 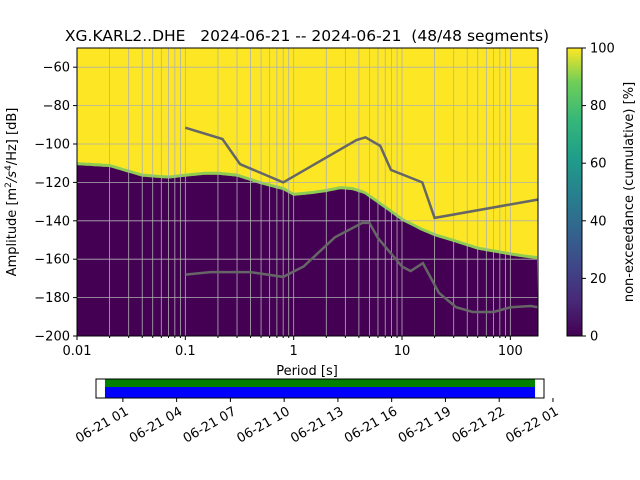 I want to click on timeline-tick-label: 06-21 10, so click(x=264, y=425).